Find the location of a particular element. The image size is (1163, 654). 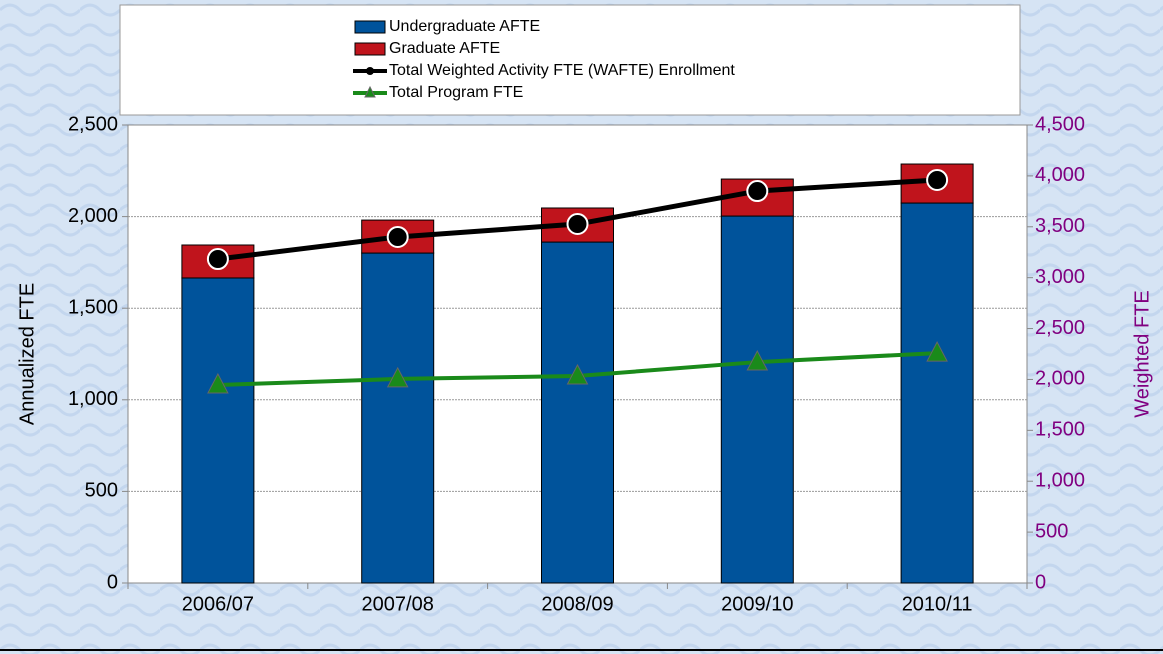

y-tick-label: 1,000 is located at coordinates (93, 399).